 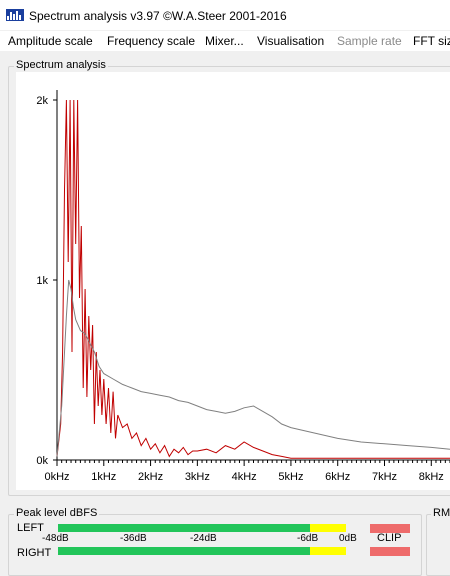 I want to click on y-tick-label: 2k, so click(x=42, y=101).